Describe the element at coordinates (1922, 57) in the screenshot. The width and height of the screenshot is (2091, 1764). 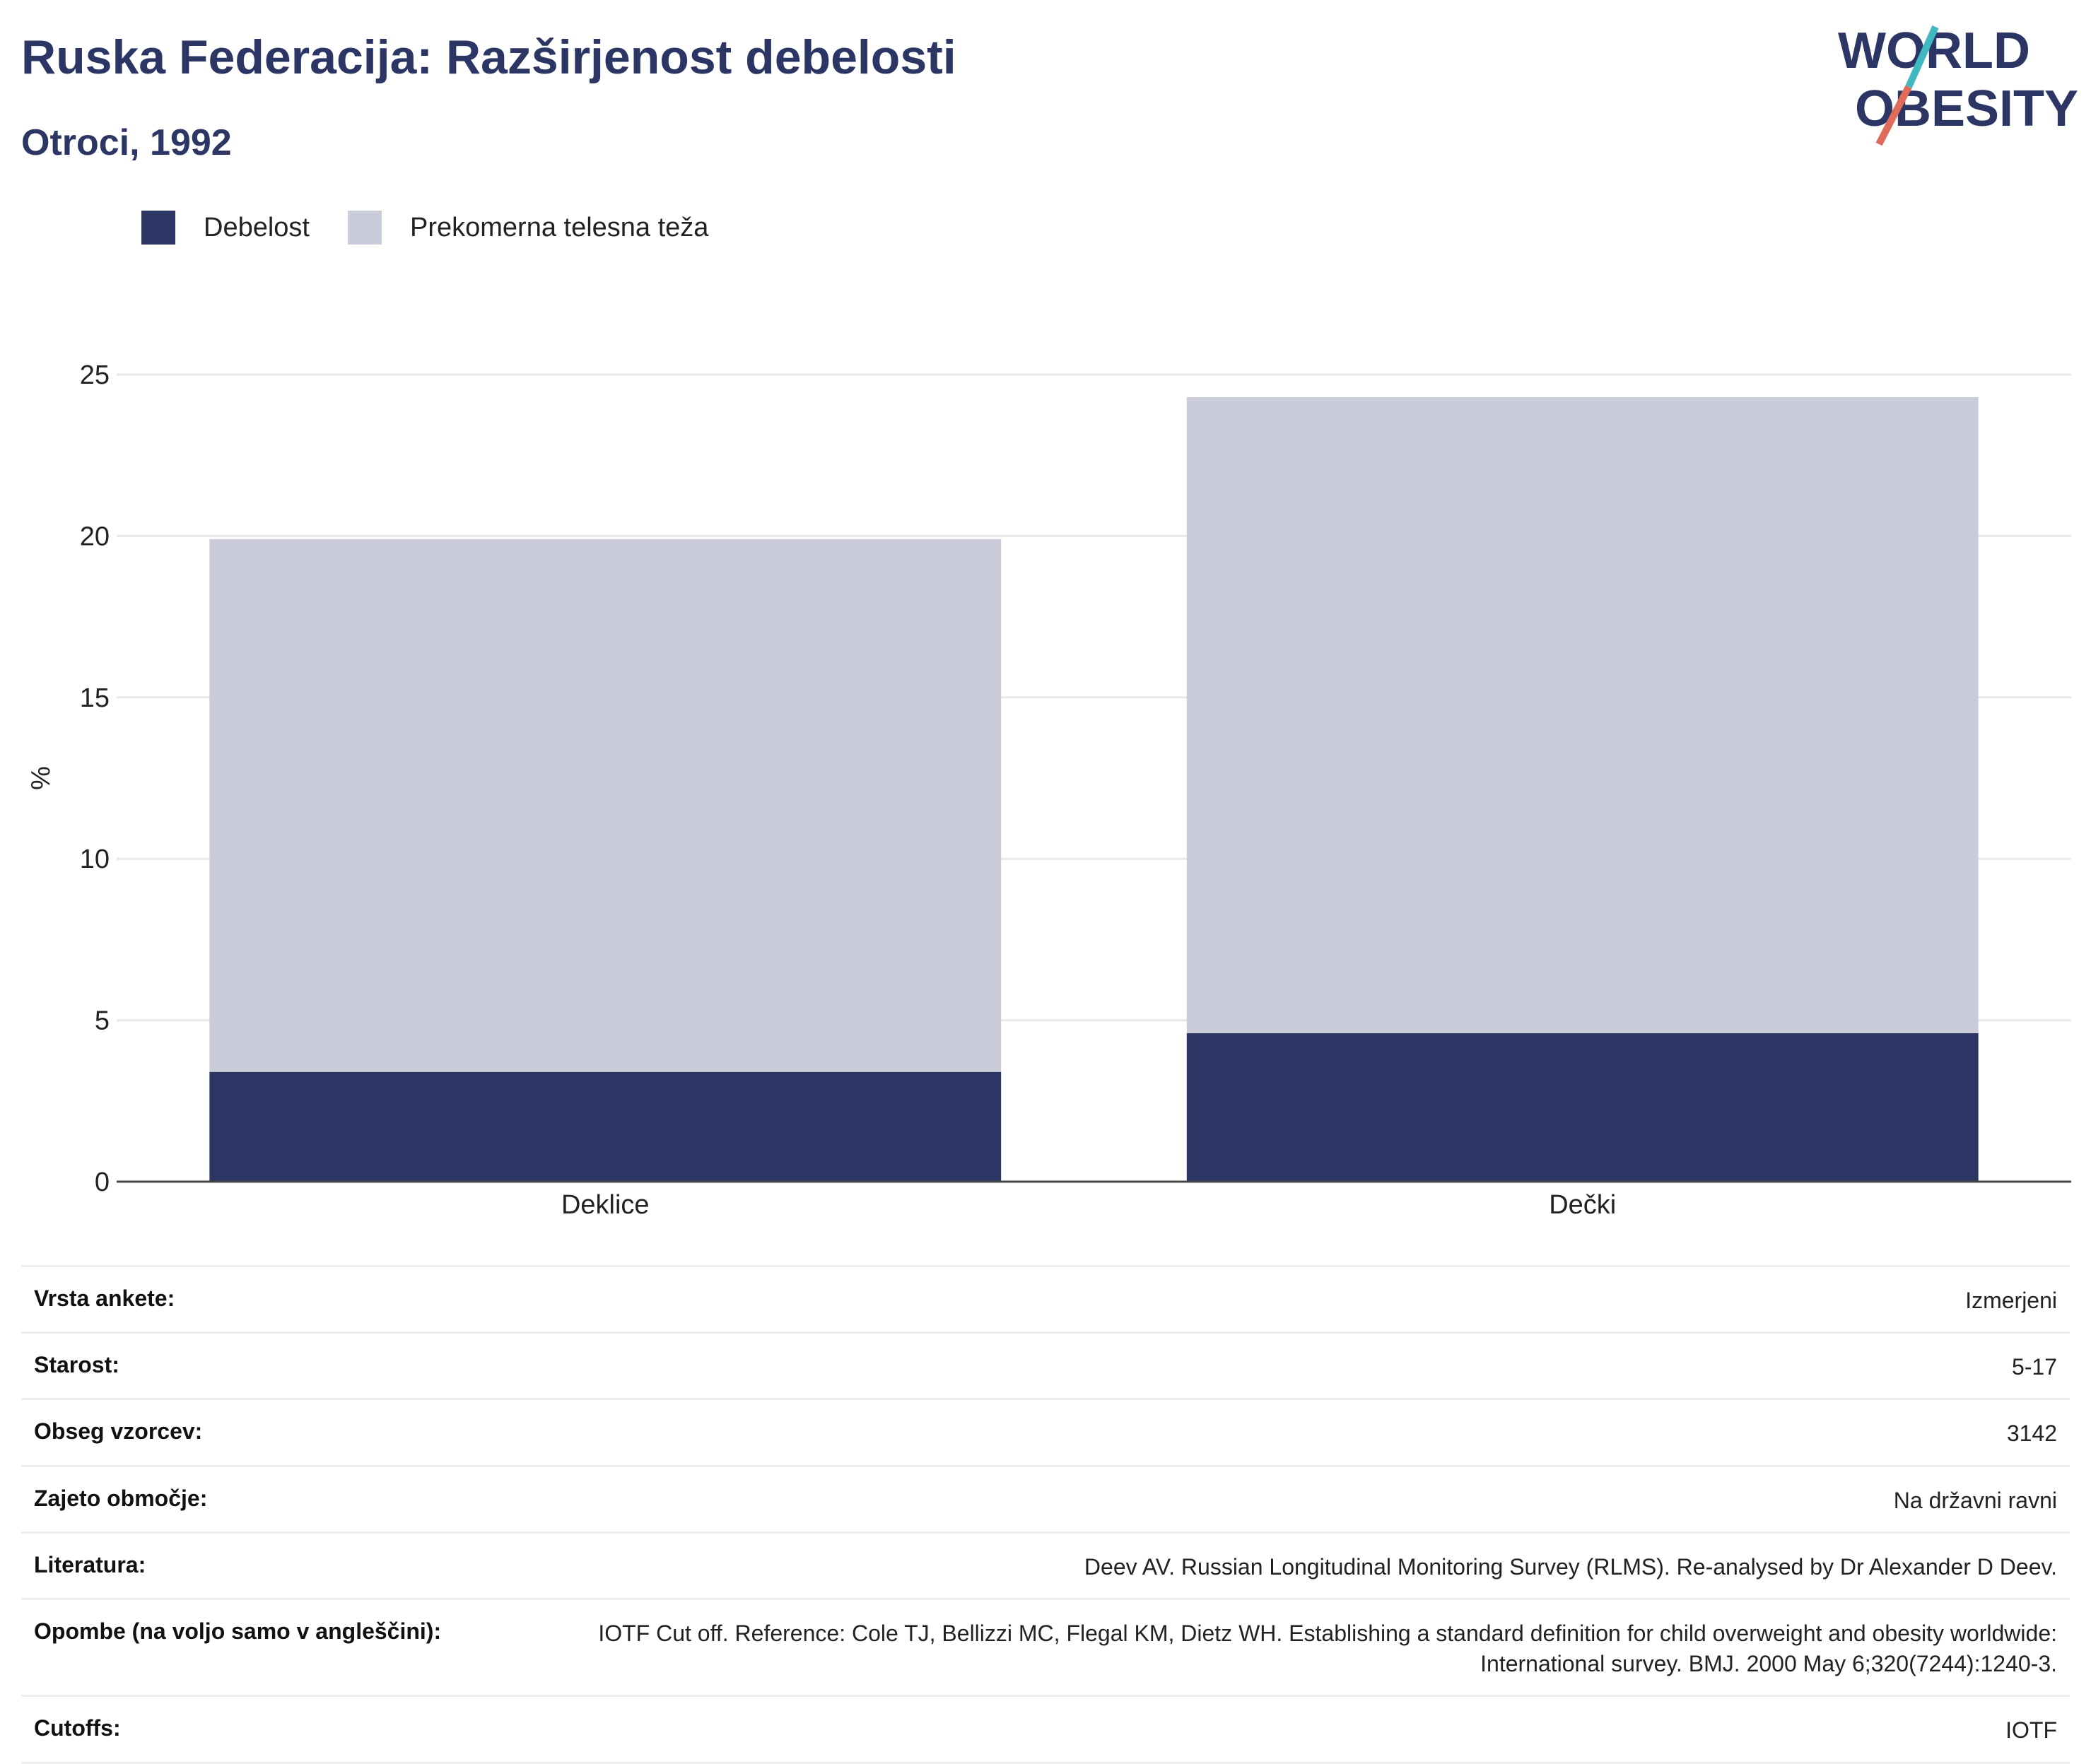
I see `logo-slash-teal` at that location.